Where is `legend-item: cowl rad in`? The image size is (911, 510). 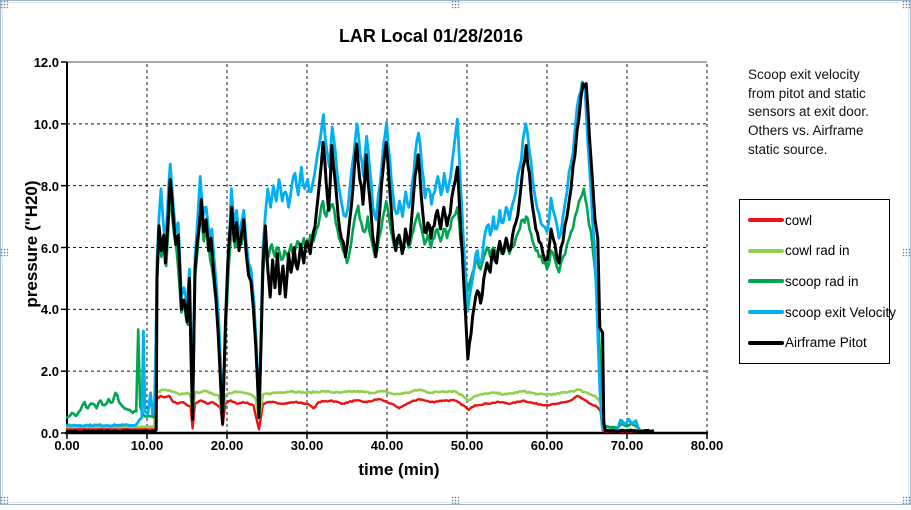
legend-item: cowl rad in is located at coordinates (817, 250).